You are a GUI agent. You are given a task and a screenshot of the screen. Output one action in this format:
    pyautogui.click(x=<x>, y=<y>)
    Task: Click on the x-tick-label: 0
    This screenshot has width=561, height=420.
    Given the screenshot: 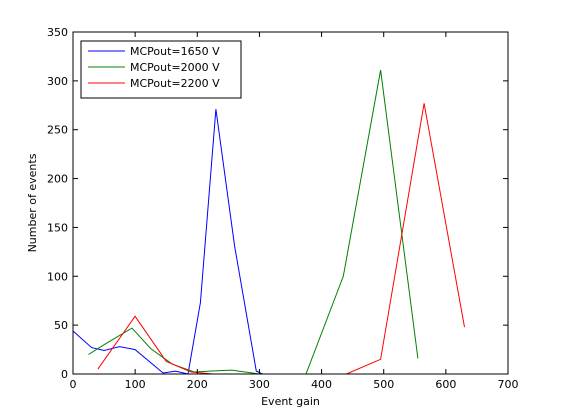 What is the action you would take?
    pyautogui.click(x=73, y=384)
    